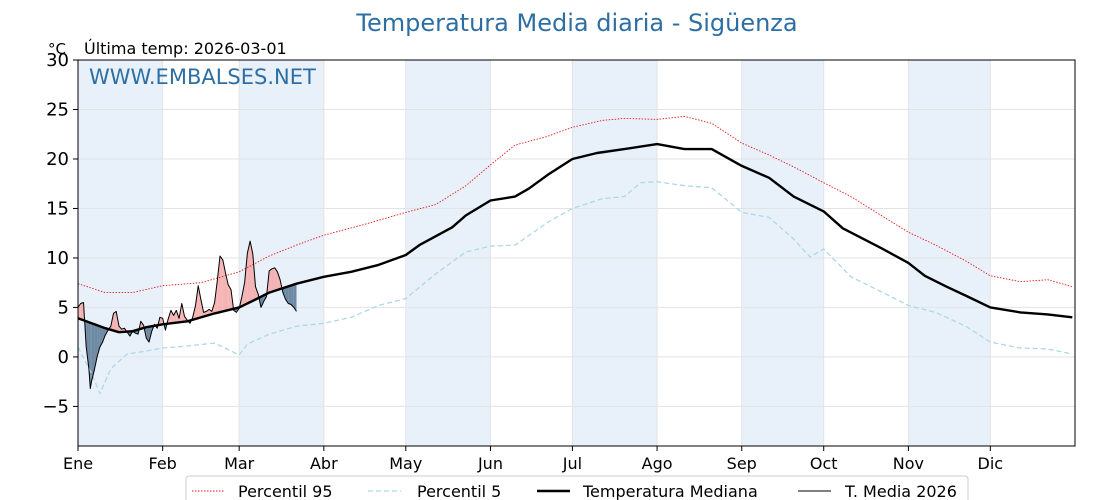 The width and height of the screenshot is (1120, 500). I want to click on x-tick-label: Ene, so click(78, 463).